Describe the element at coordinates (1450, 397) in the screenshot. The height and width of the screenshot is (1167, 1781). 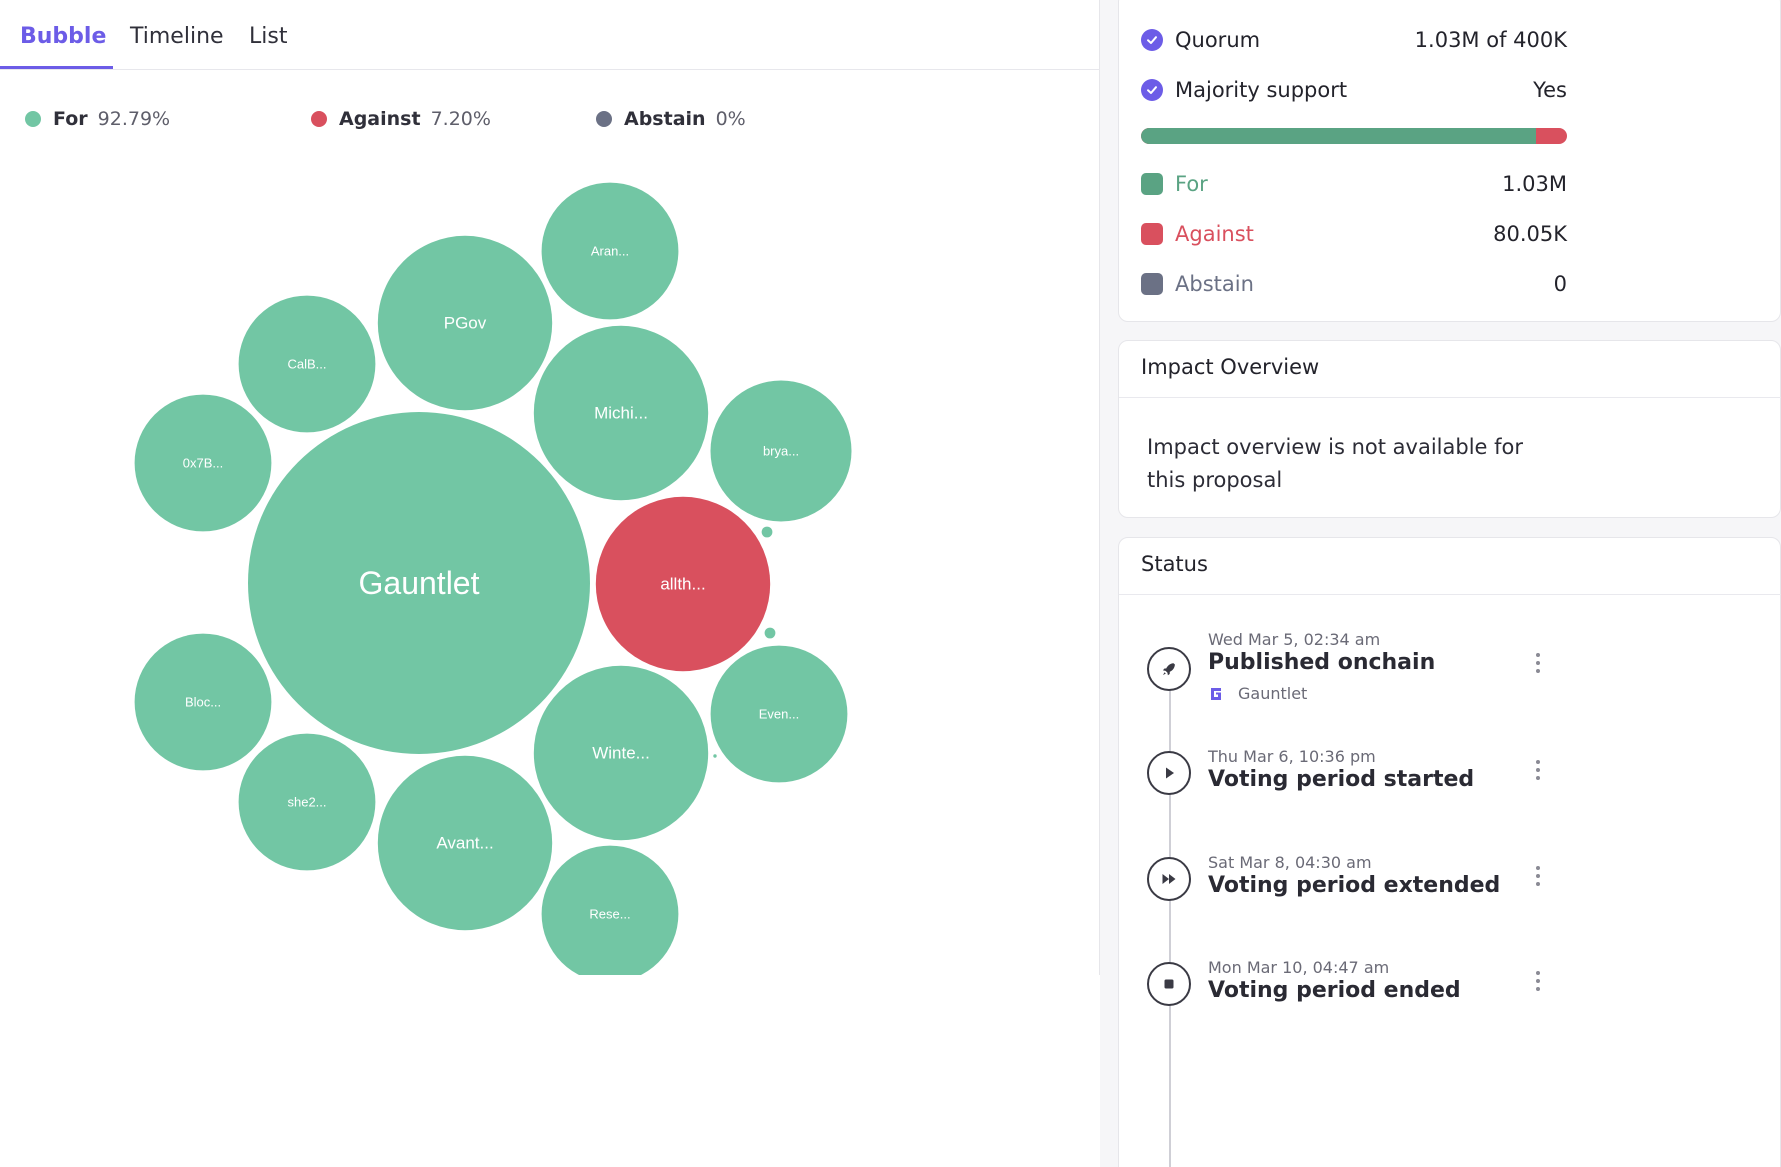
I see `impact-divider` at that location.